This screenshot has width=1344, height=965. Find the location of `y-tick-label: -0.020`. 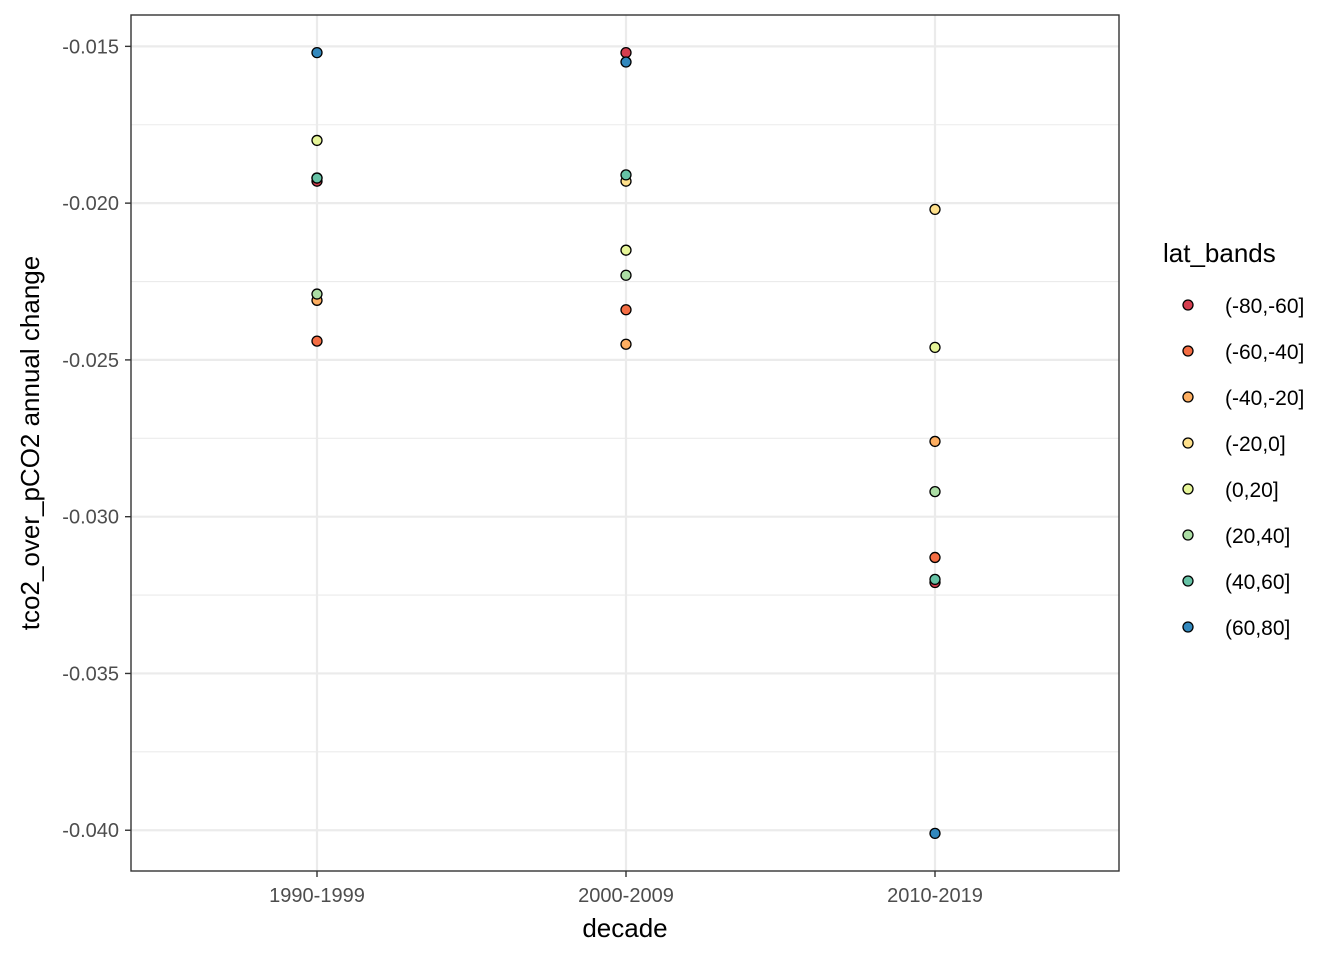

y-tick-label: -0.020 is located at coordinates (90, 204).